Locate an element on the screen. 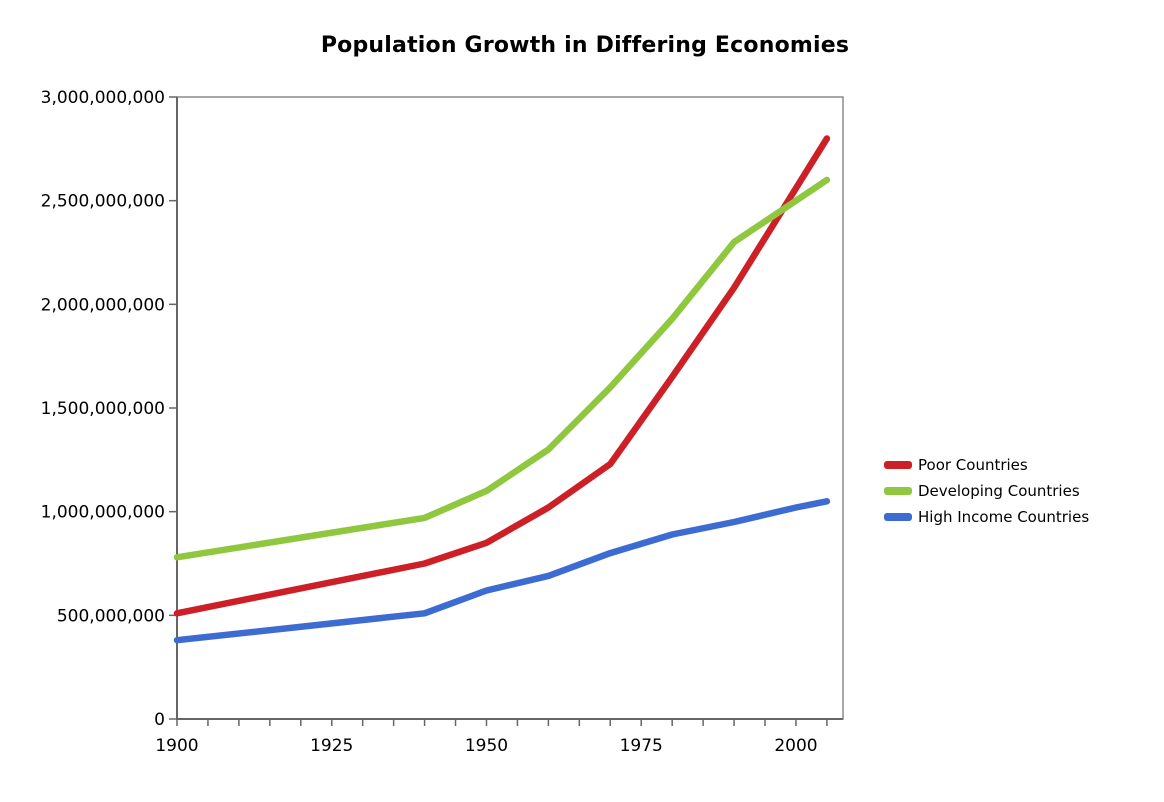 This screenshot has height=802, width=1164. y-axis-label: 500,000,000 is located at coordinates (111, 616).